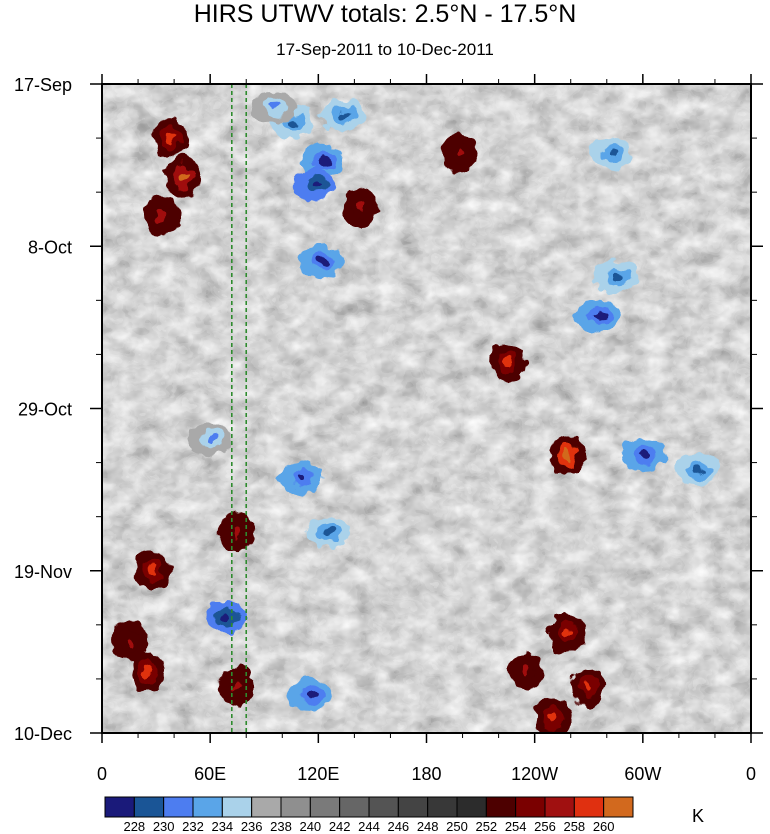 The height and width of the screenshot is (834, 770). I want to click on x-tick-label: 60E, so click(210, 774).